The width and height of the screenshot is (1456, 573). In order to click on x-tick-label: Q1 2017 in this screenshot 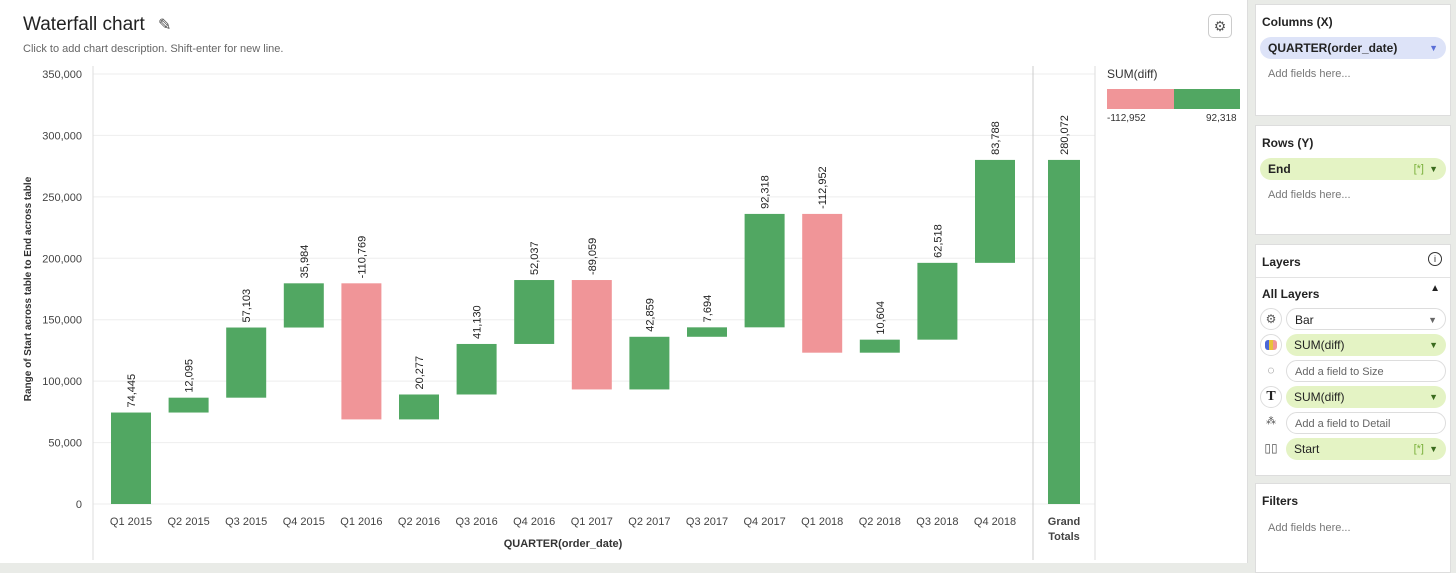, I will do `click(592, 522)`.